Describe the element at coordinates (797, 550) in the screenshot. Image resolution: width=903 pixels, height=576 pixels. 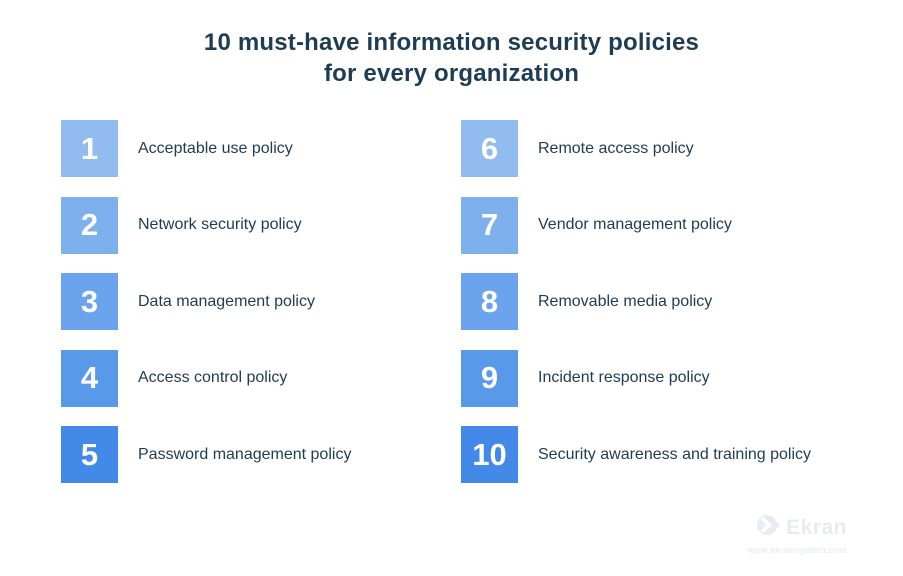
I see `brand-url: www.ekransystem.com` at that location.